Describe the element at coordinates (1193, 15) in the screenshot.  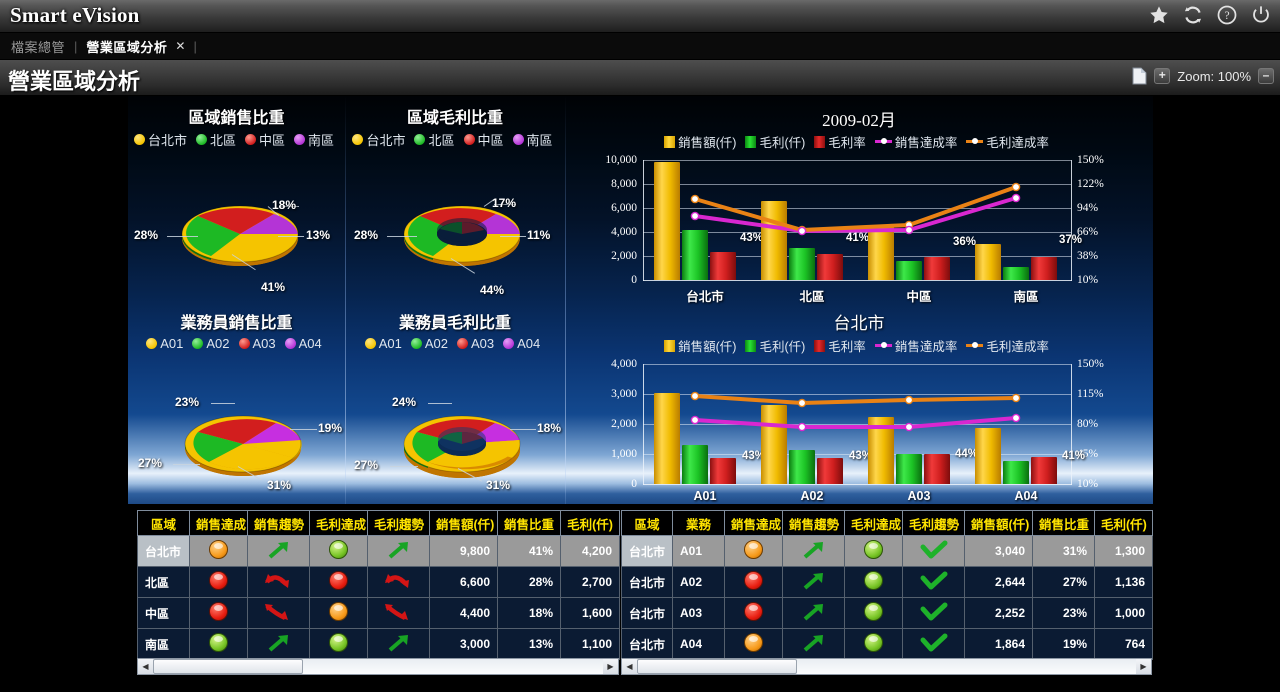
I see `refresh-icon` at that location.